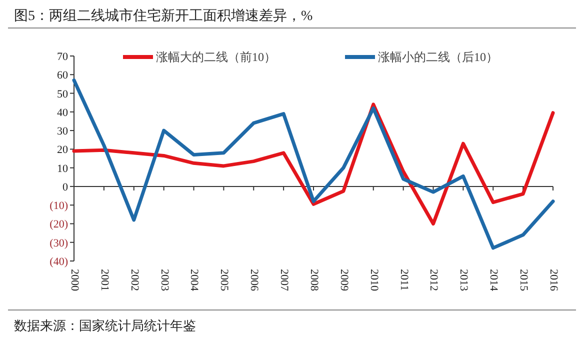 The width and height of the screenshot is (584, 339). I want to click on x-tick-label: 2011, so click(404, 280).